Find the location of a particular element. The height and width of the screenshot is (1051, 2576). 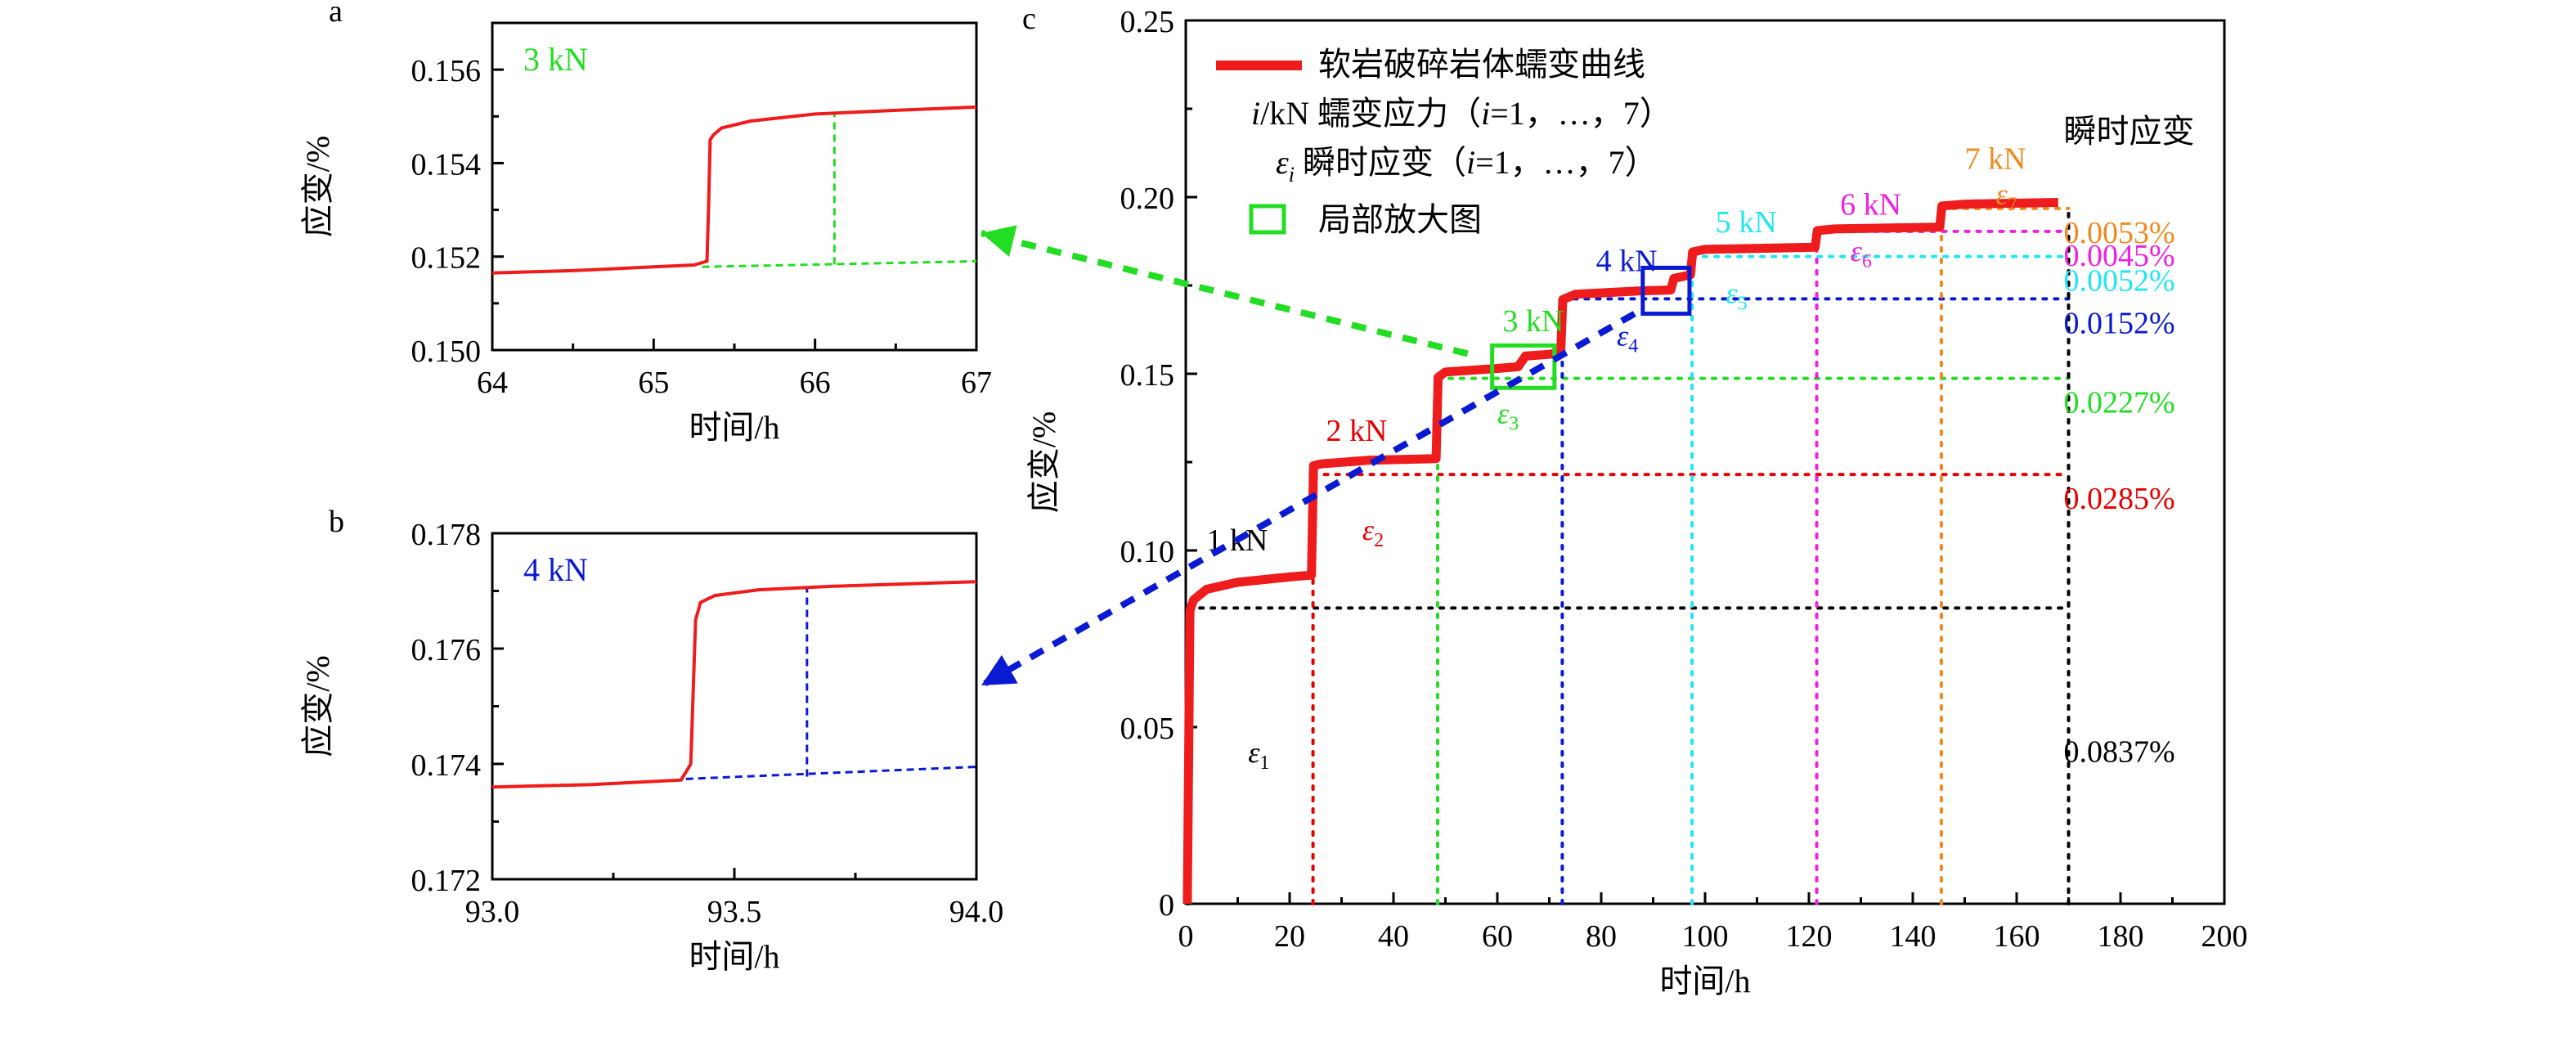

epsilon-label: ε1 is located at coordinates (1258, 755).